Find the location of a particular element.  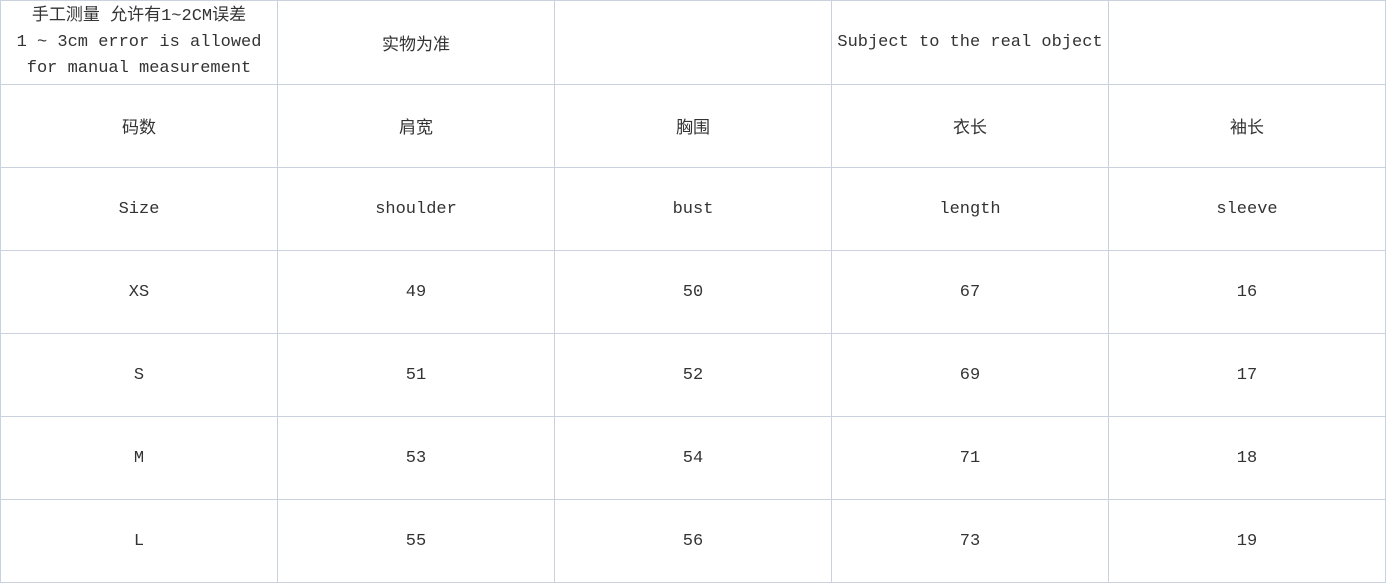

table-row: M 53 54 71 18 is located at coordinates (693, 458).